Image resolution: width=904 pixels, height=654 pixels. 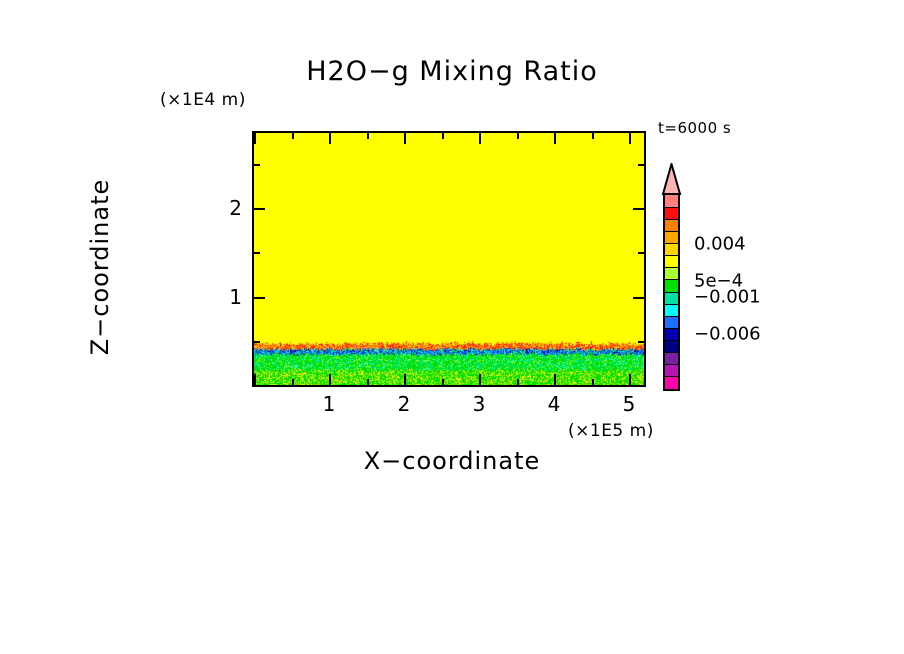 What do you see at coordinates (235, 296) in the screenshot?
I see `y-tick-label: 1` at bounding box center [235, 296].